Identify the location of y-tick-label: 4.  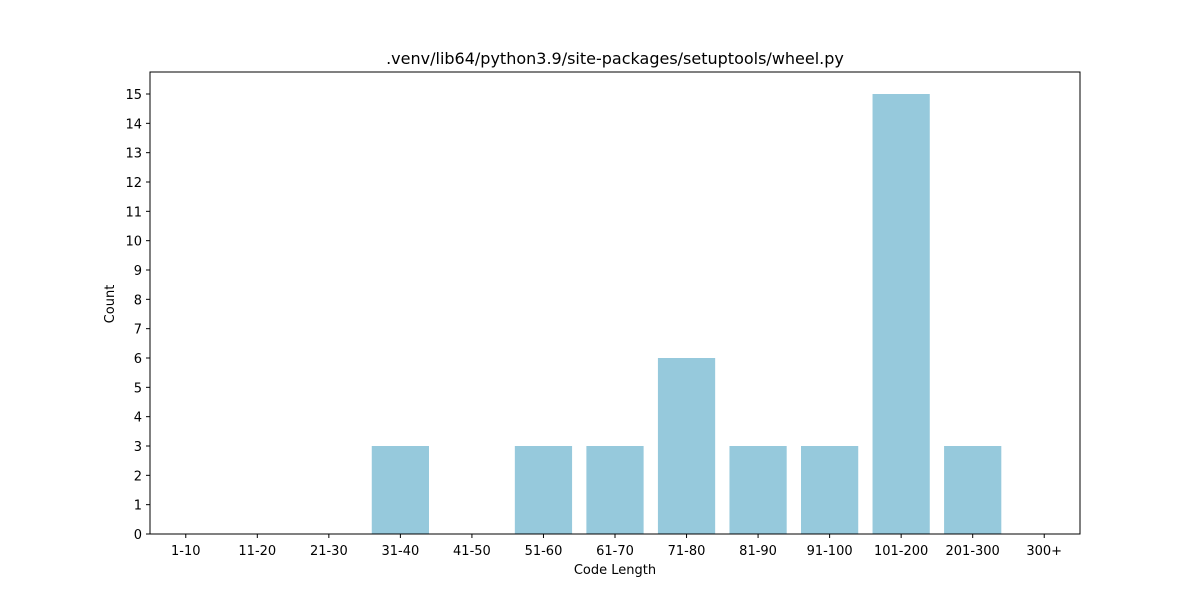
(138, 418).